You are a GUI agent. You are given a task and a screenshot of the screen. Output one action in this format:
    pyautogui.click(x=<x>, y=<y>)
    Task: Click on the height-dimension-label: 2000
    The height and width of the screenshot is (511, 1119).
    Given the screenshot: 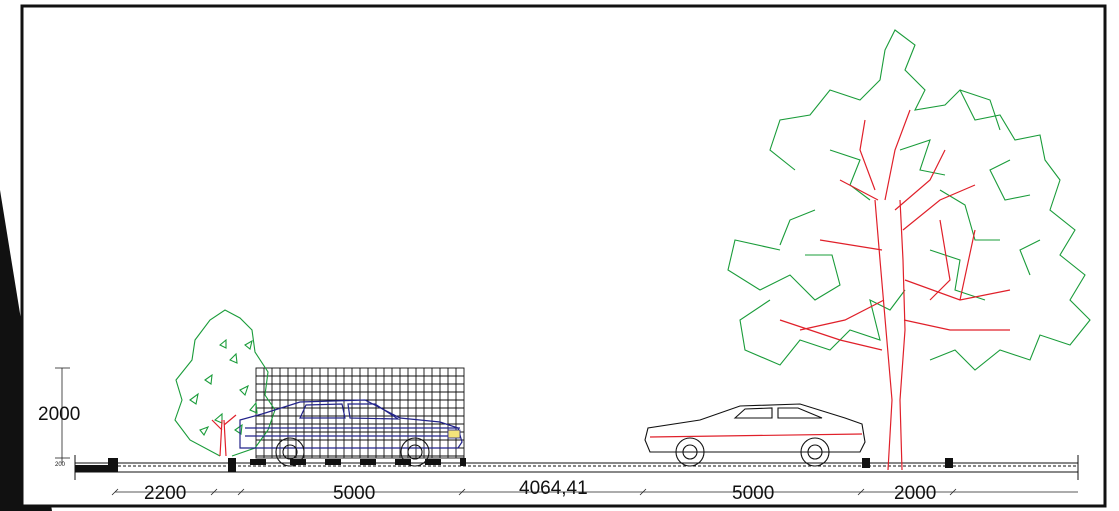 What is the action you would take?
    pyautogui.click(x=59, y=414)
    